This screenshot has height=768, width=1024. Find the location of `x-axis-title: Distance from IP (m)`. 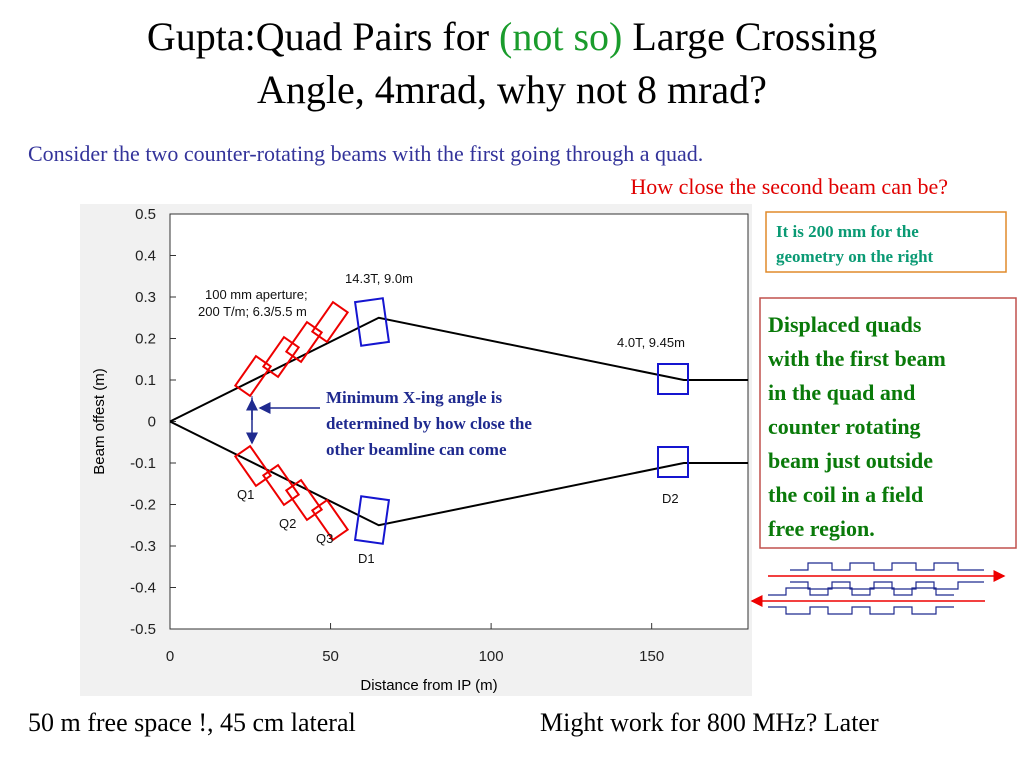

x-axis-title: Distance from IP (m) is located at coordinates (428, 685).